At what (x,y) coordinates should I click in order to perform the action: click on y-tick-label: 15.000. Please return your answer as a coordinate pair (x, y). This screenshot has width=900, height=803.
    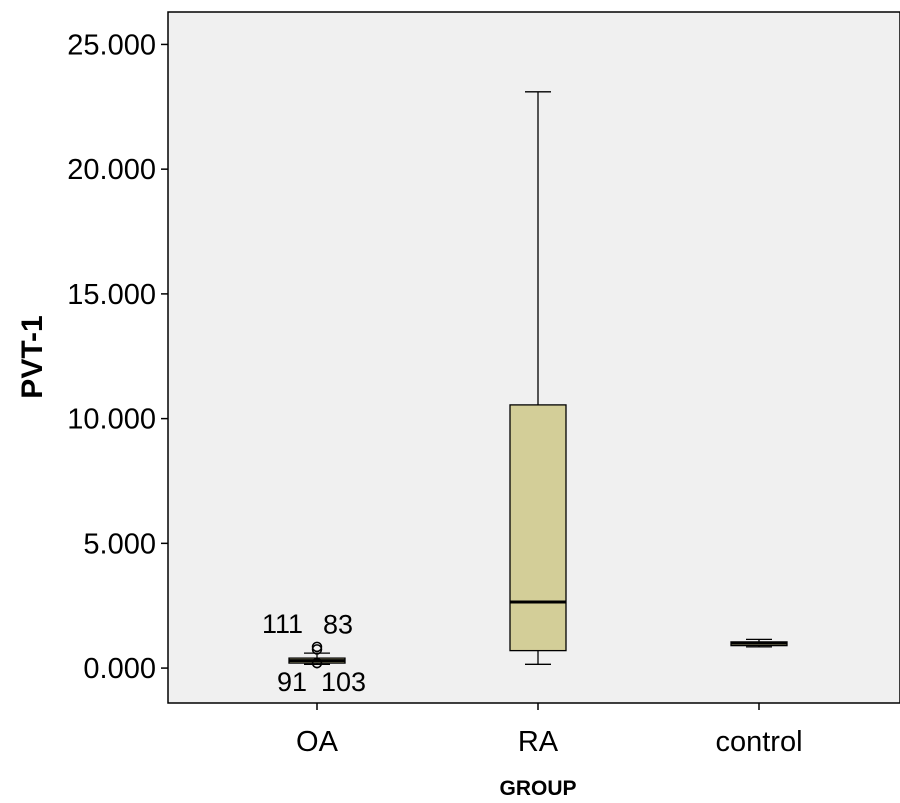
    Looking at the image, I should click on (111, 295).